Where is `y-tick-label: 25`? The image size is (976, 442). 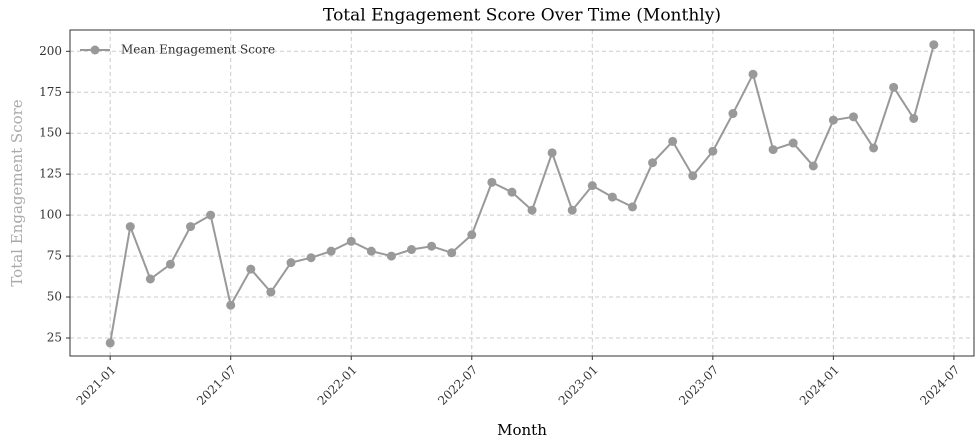
y-tick-label: 25 is located at coordinates (54, 337).